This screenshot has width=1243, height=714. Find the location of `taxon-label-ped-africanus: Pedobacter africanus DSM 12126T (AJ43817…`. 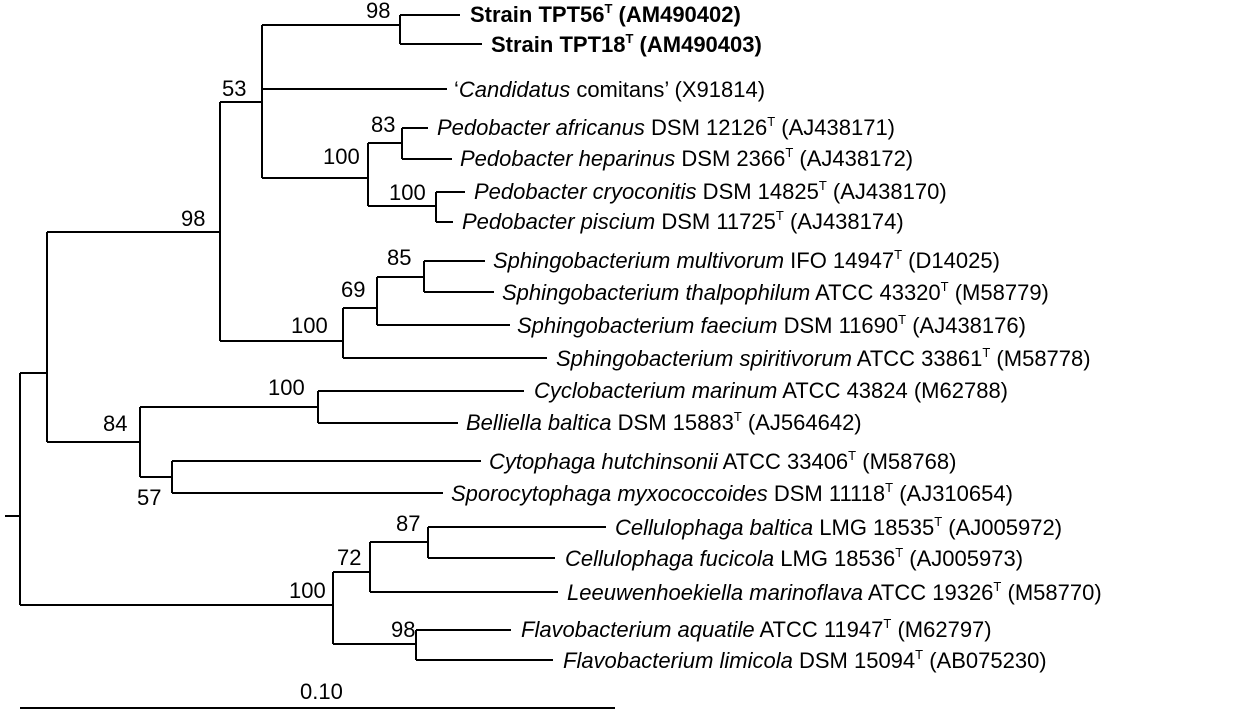

taxon-label-ped-africanus: Pedobacter africanus DSM 12126T (AJ43817… is located at coordinates (666, 127).